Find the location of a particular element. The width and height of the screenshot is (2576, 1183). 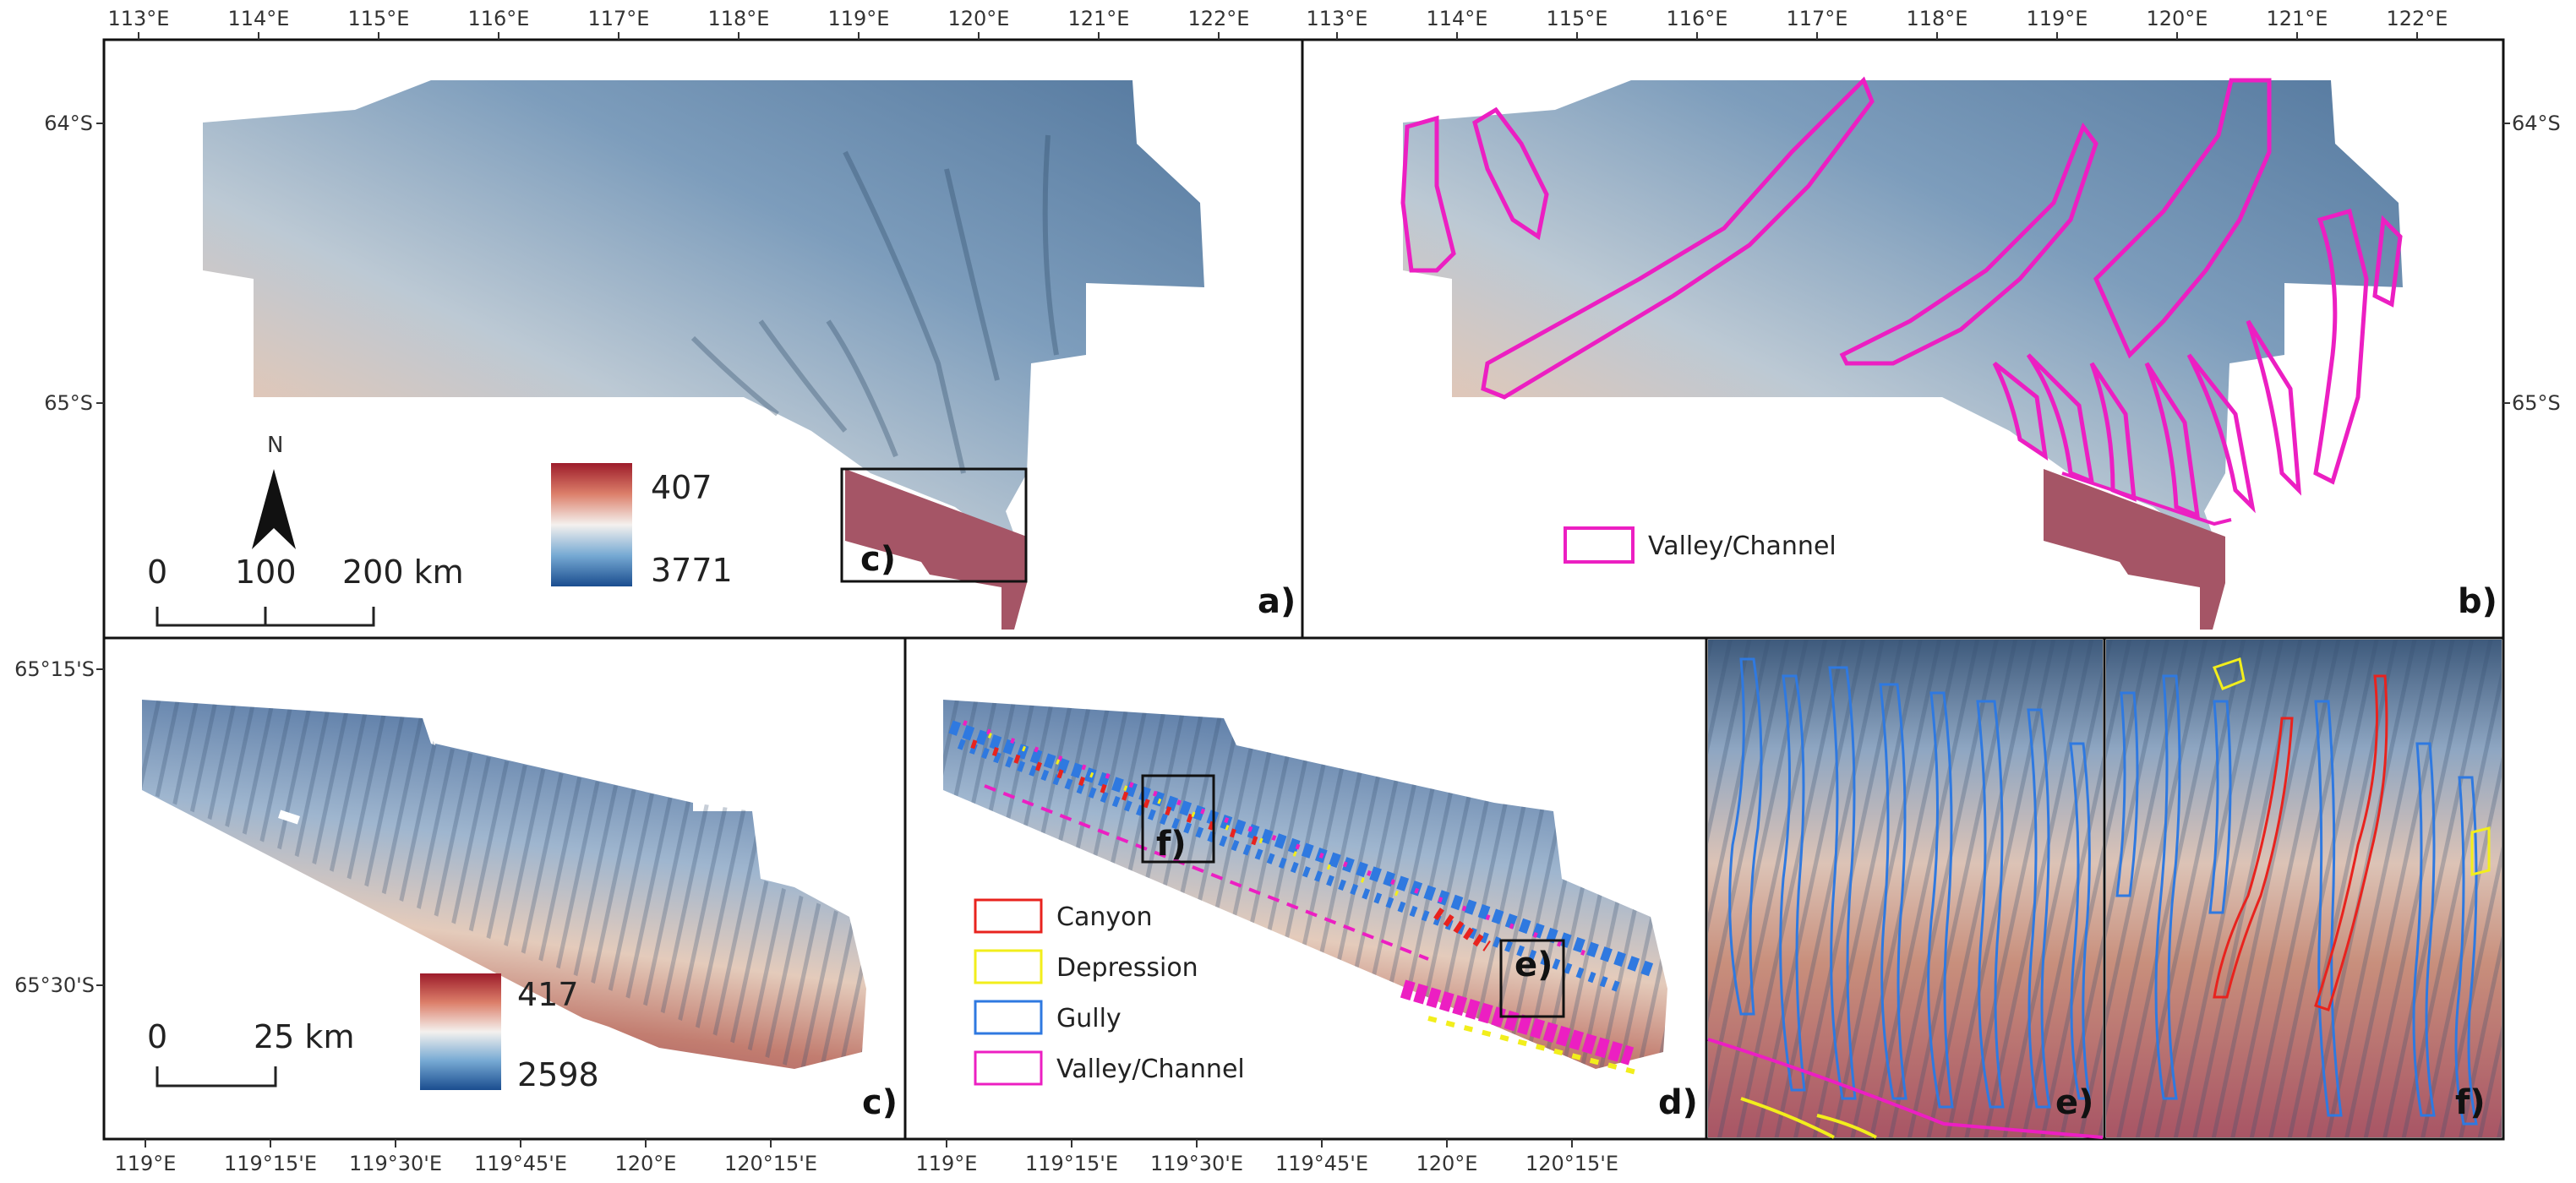

lat-tick-label-left: 65°S is located at coordinates (68, 403).